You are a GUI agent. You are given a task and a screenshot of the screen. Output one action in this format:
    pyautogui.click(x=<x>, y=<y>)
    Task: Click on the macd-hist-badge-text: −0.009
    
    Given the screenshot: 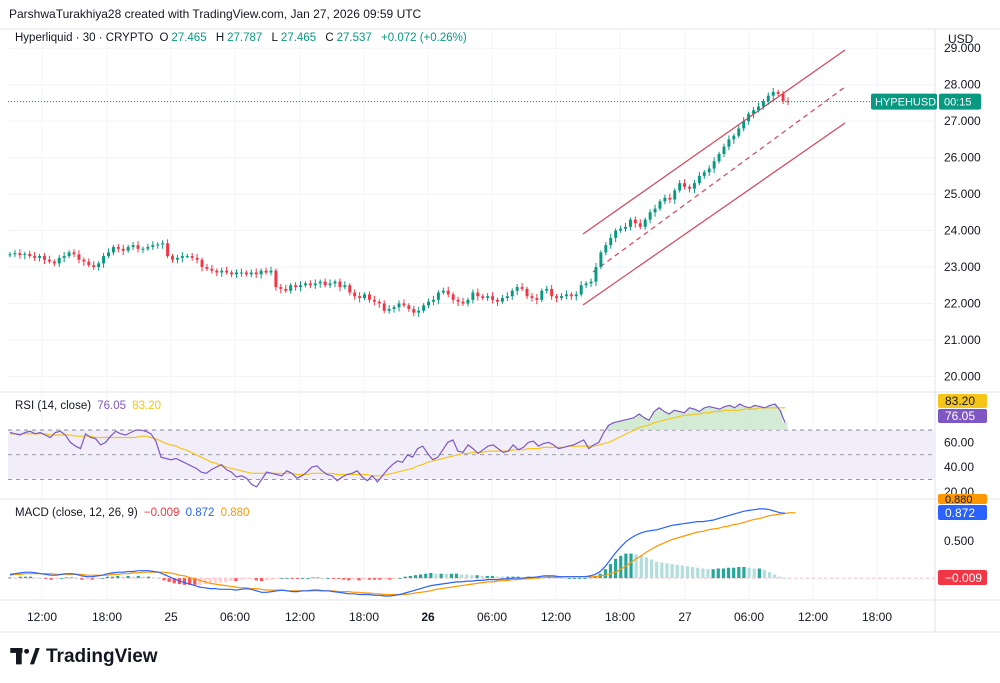 What is the action you would take?
    pyautogui.click(x=963, y=578)
    